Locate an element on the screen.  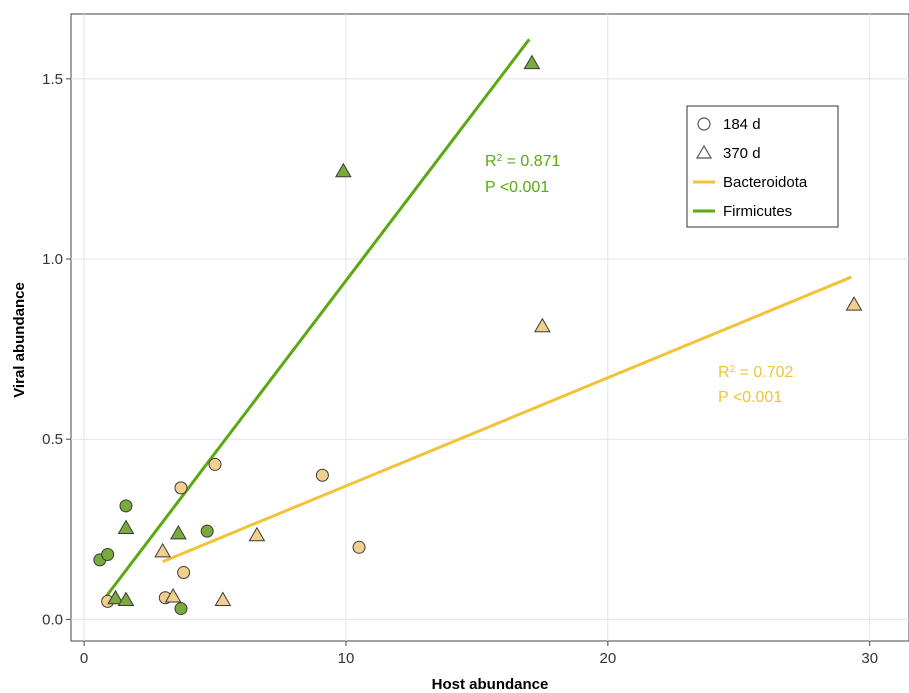
y-tick-label: 0.5 is located at coordinates (52, 439).